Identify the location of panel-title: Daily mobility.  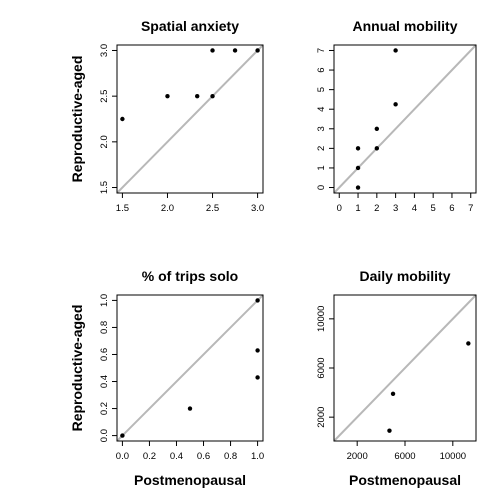
(404, 276).